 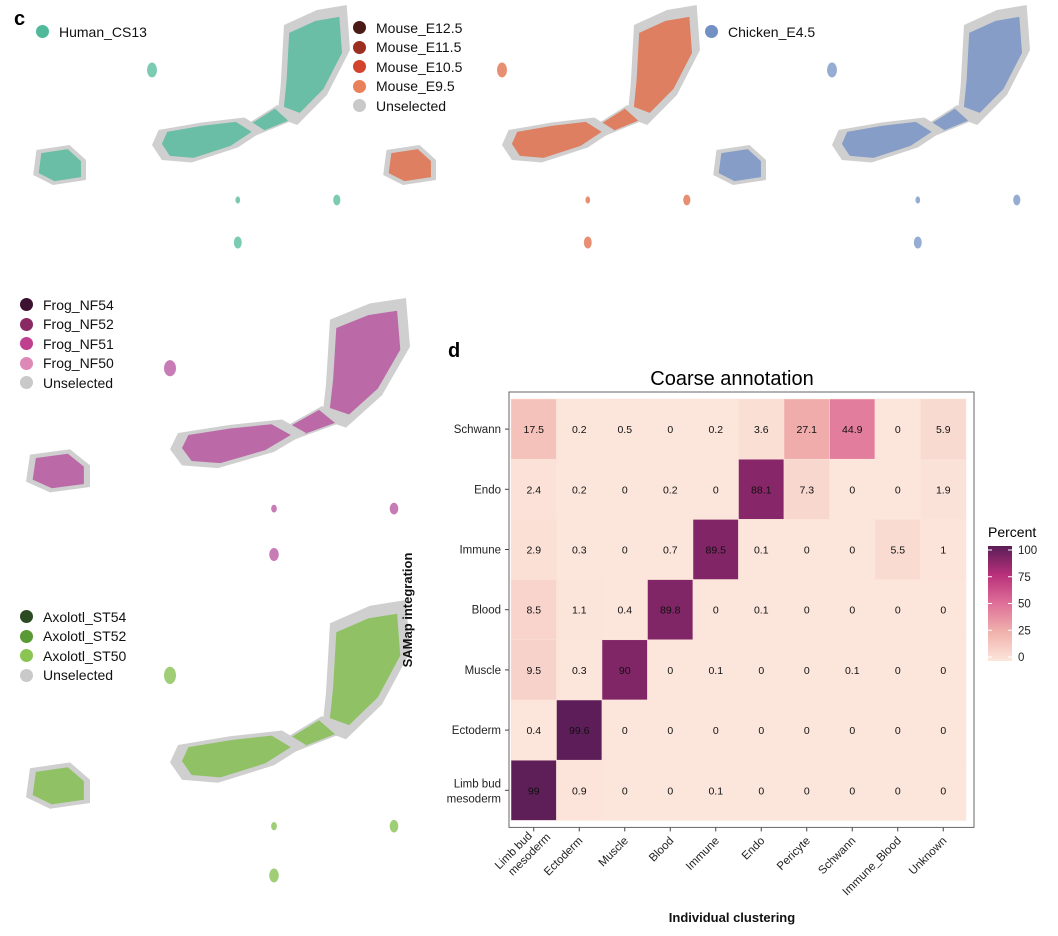 I want to click on legend-item: Frog_NF54, so click(x=67, y=305).